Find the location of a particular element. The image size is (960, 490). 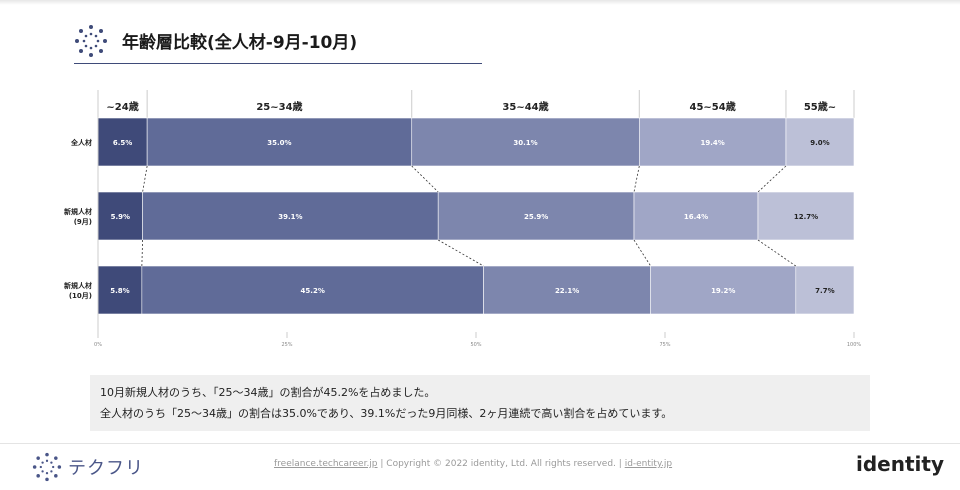

age-group-label: 55歳~ is located at coordinates (820, 106).